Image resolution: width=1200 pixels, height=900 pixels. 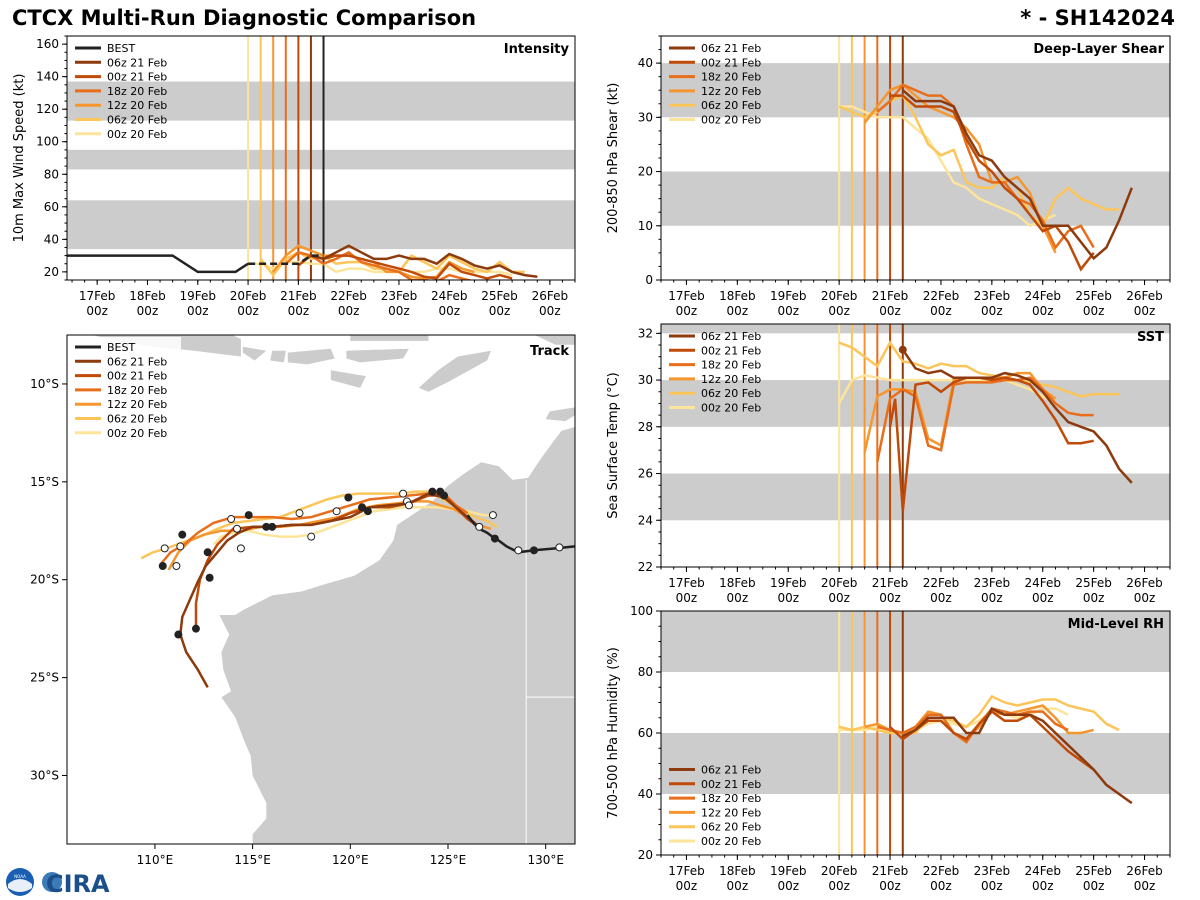 I want to click on y-axis-label: 200-850 hPa Shear (kt), so click(x=613, y=158).